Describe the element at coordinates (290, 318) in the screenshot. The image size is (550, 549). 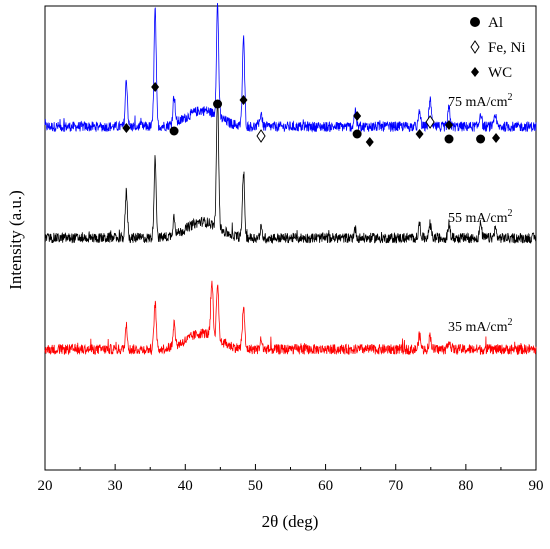
I see `series-line` at that location.